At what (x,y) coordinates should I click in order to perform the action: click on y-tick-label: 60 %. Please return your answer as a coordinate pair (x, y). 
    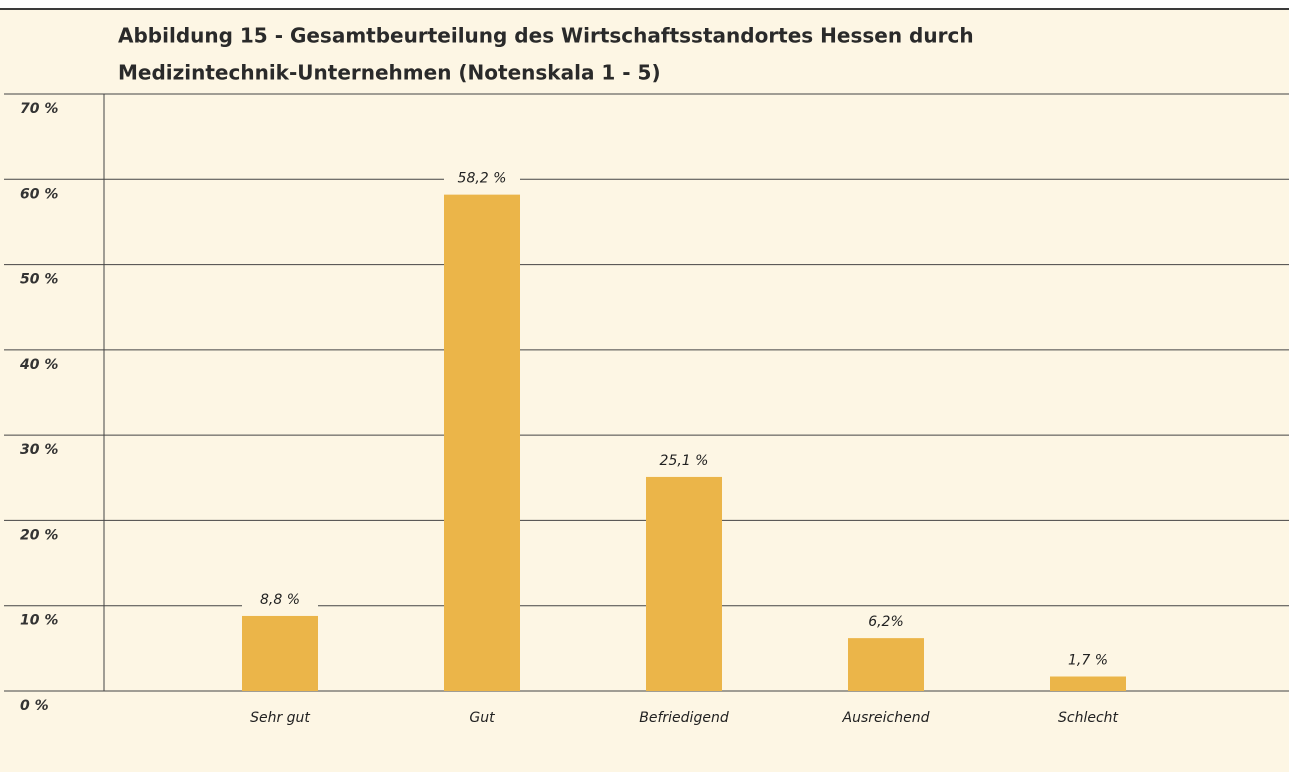
    Looking at the image, I should click on (39, 194).